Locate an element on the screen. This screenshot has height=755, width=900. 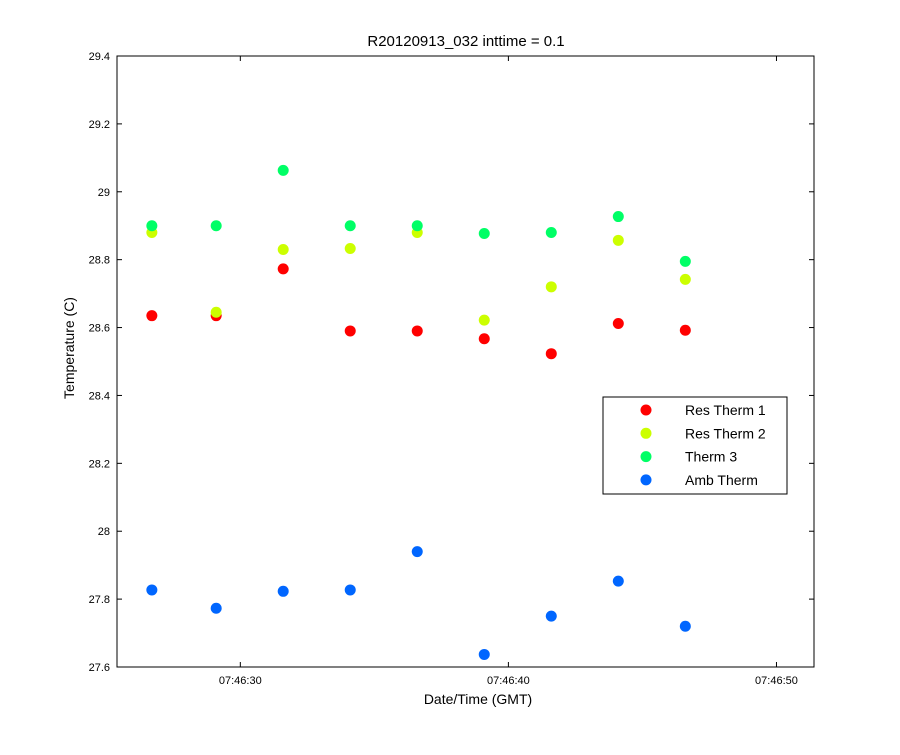
series-amb-therm is located at coordinates (418, 603).